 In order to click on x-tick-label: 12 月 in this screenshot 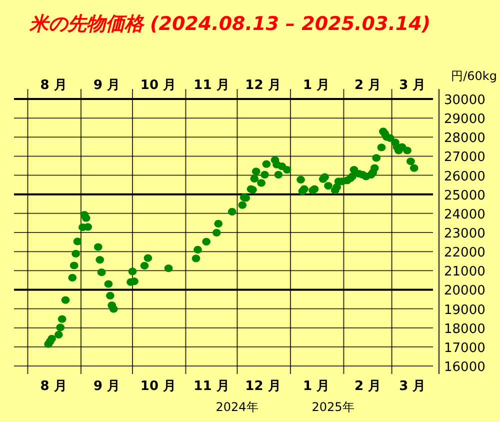, I will do `click(263, 85)`.